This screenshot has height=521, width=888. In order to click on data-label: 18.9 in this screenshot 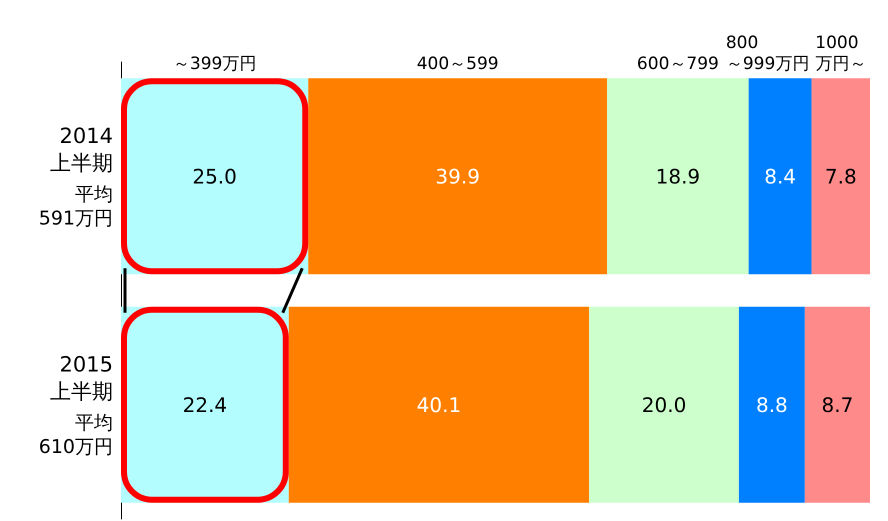, I will do `click(678, 176)`.